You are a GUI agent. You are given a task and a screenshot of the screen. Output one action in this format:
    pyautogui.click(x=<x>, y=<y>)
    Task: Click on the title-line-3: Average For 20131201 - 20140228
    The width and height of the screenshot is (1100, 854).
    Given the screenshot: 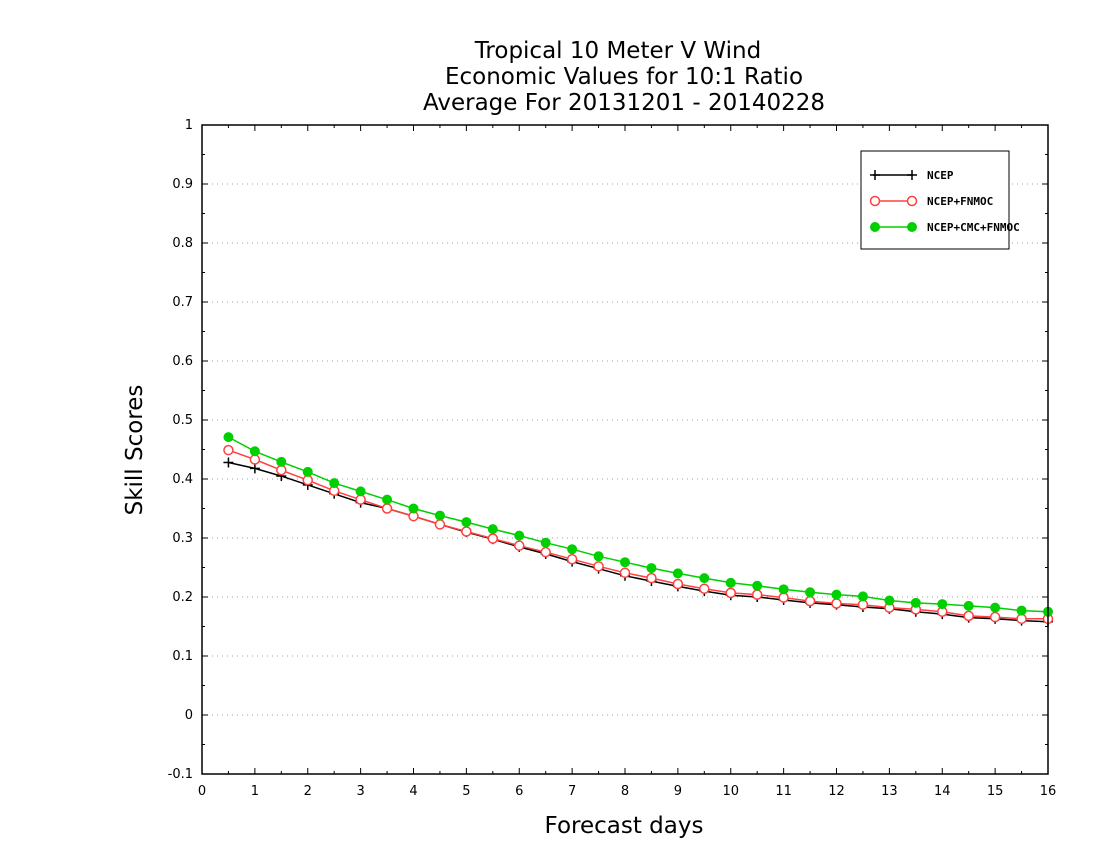 What is the action you would take?
    pyautogui.click(x=624, y=103)
    